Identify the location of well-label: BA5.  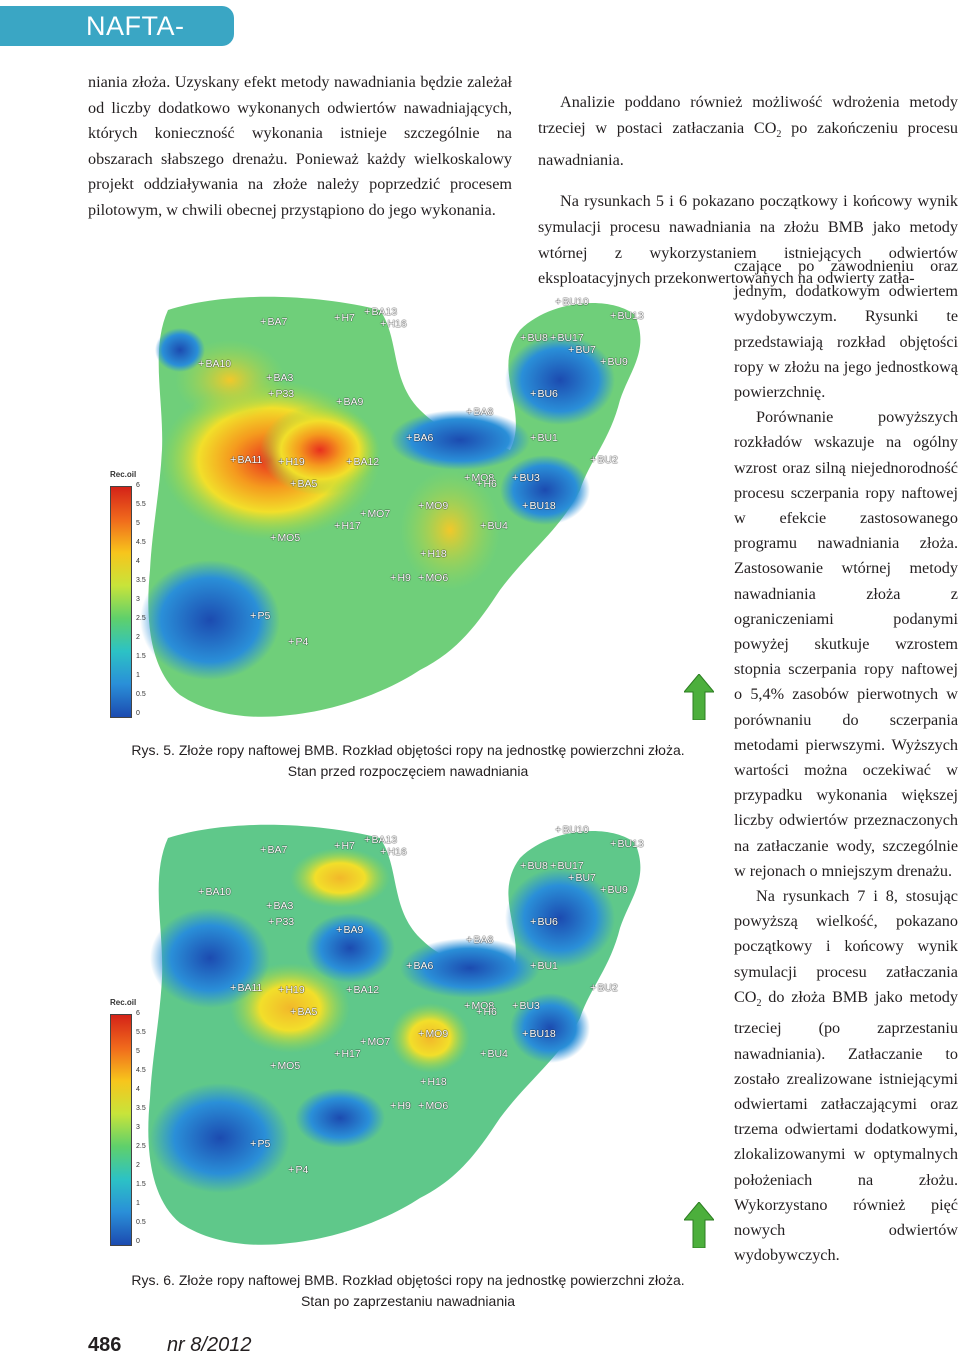
(303, 1012).